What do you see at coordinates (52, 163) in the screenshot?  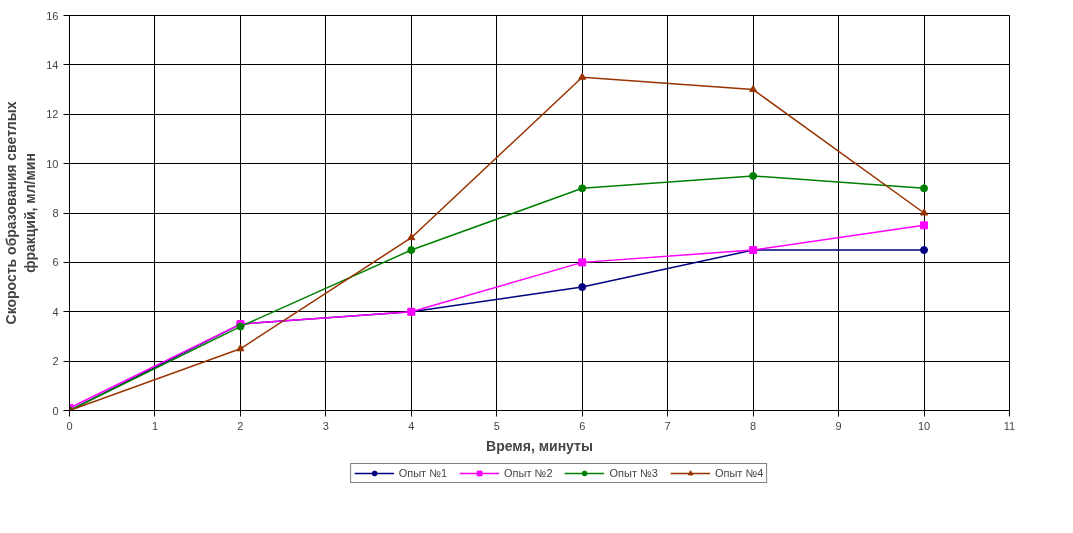 I see `y-tick-label: 10` at bounding box center [52, 163].